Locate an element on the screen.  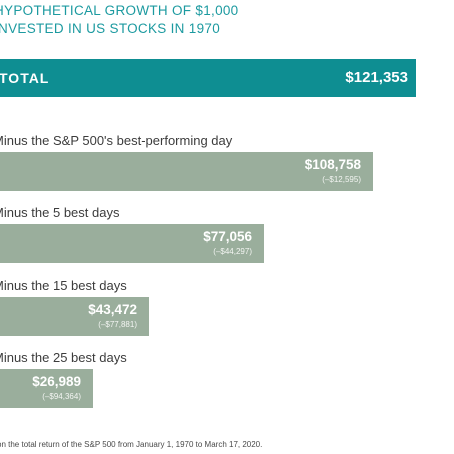
bar-category-label: Minus the 25 best days is located at coordinates (63, 357).